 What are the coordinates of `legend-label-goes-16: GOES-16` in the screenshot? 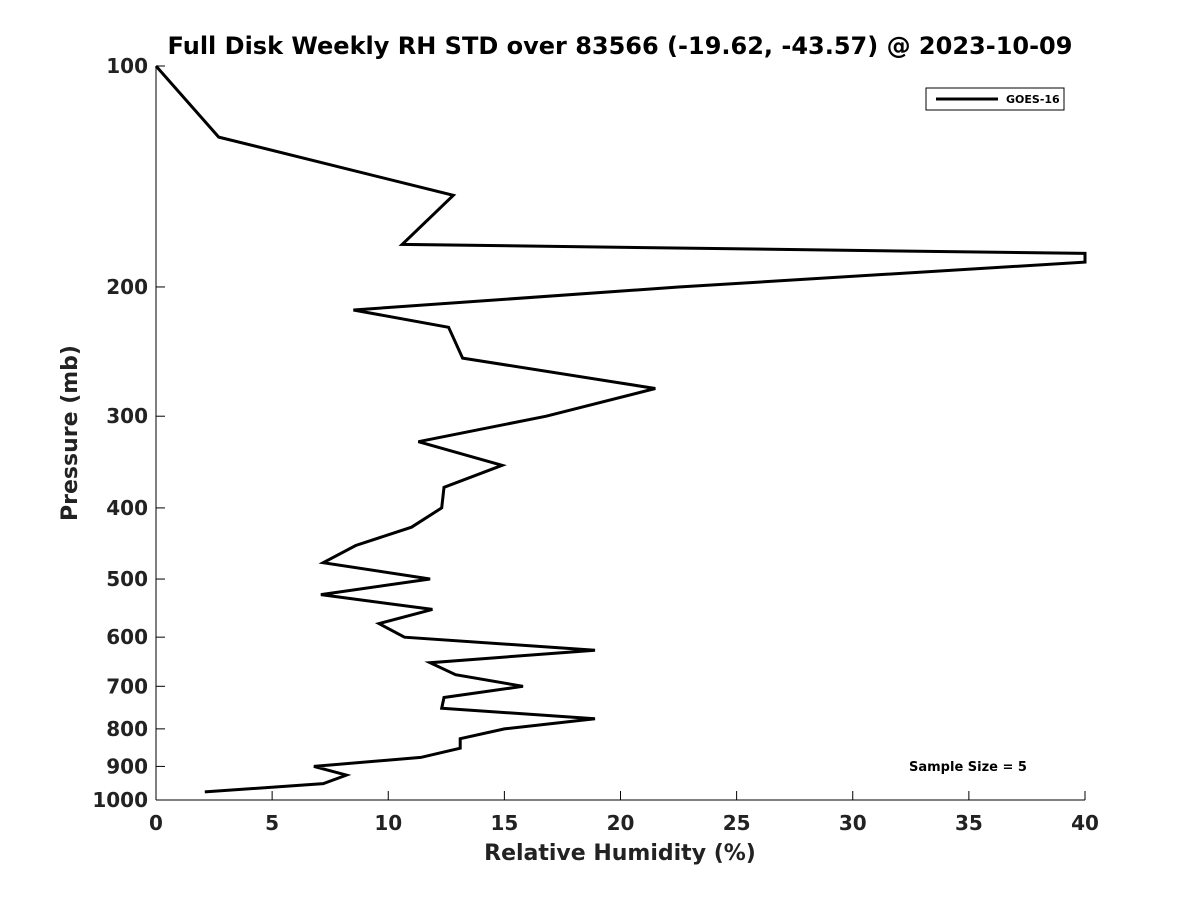 It's located at (1033, 99).